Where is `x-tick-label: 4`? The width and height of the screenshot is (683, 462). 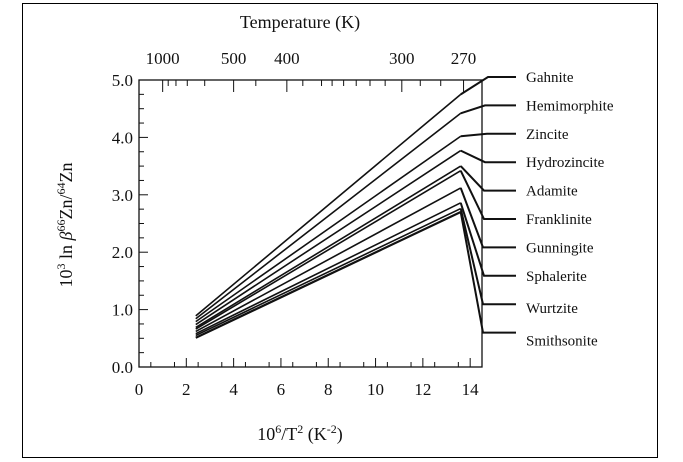 x-tick-label: 4 is located at coordinates (233, 389).